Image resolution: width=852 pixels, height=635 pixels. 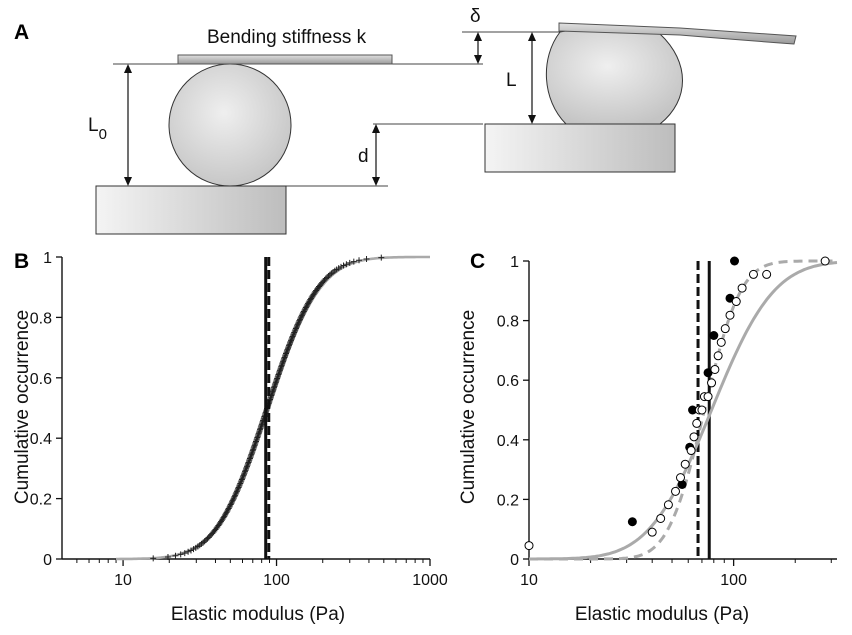 What do you see at coordinates (508, 381) in the screenshot?
I see `chart-c-y-tick-label: 0.6` at bounding box center [508, 381].